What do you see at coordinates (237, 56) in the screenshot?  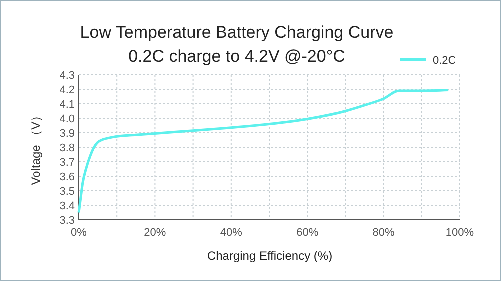 I see `chart-subtitle: 0.2C charge to 4.2V @-20°C` at bounding box center [237, 56].